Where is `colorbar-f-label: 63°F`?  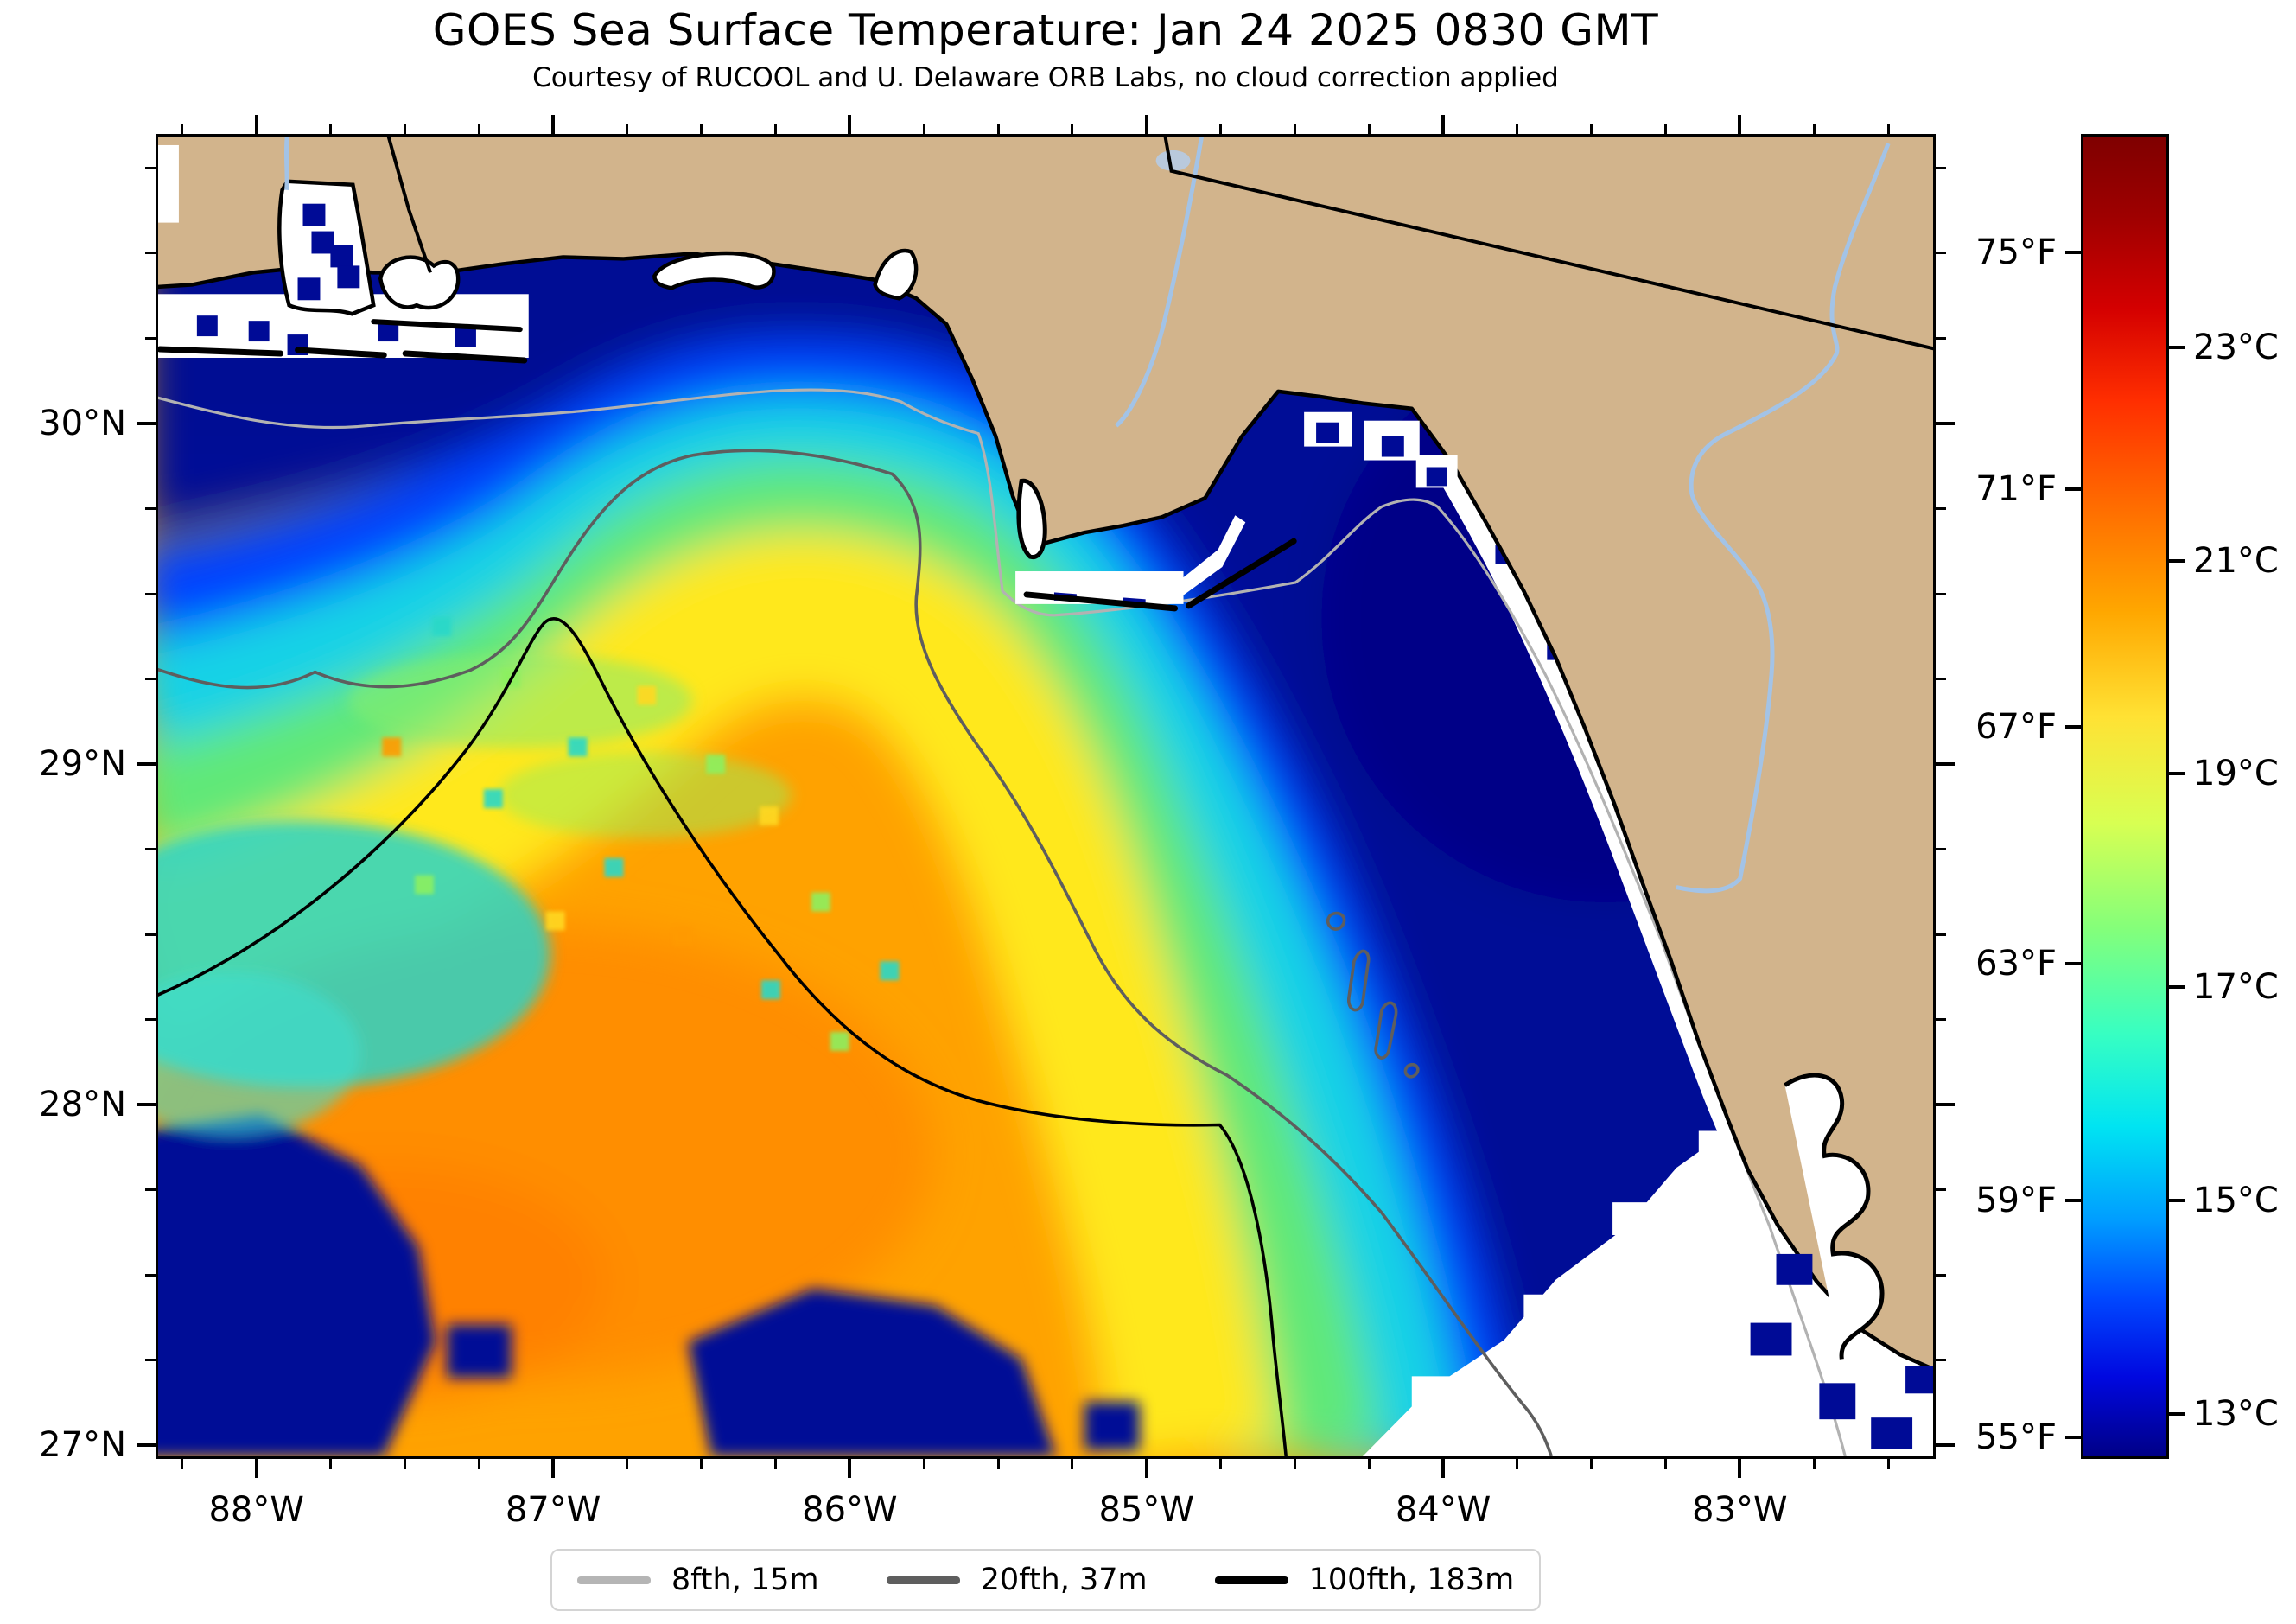
colorbar-f-label: 63°F is located at coordinates (2016, 963).